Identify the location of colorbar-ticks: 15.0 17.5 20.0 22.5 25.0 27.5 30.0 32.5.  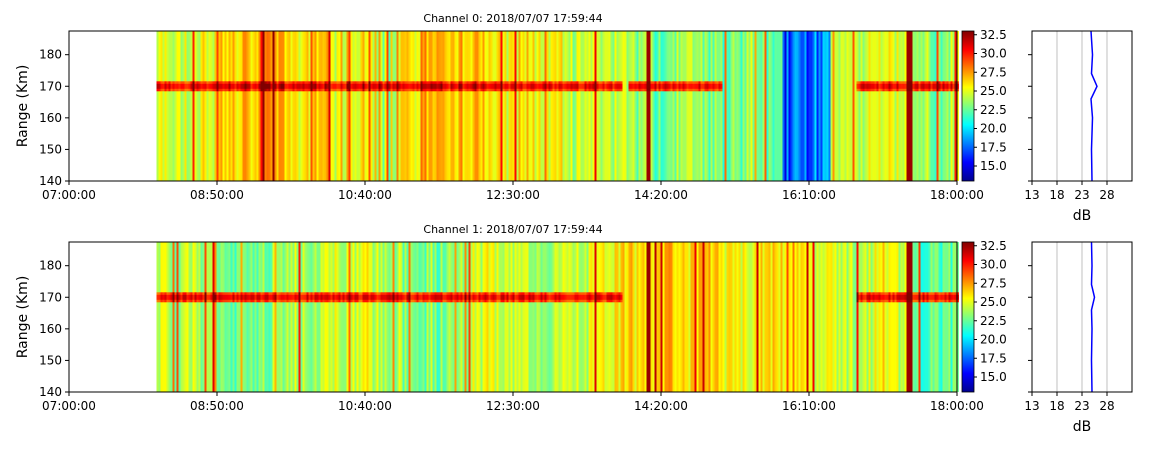
(990, 311).